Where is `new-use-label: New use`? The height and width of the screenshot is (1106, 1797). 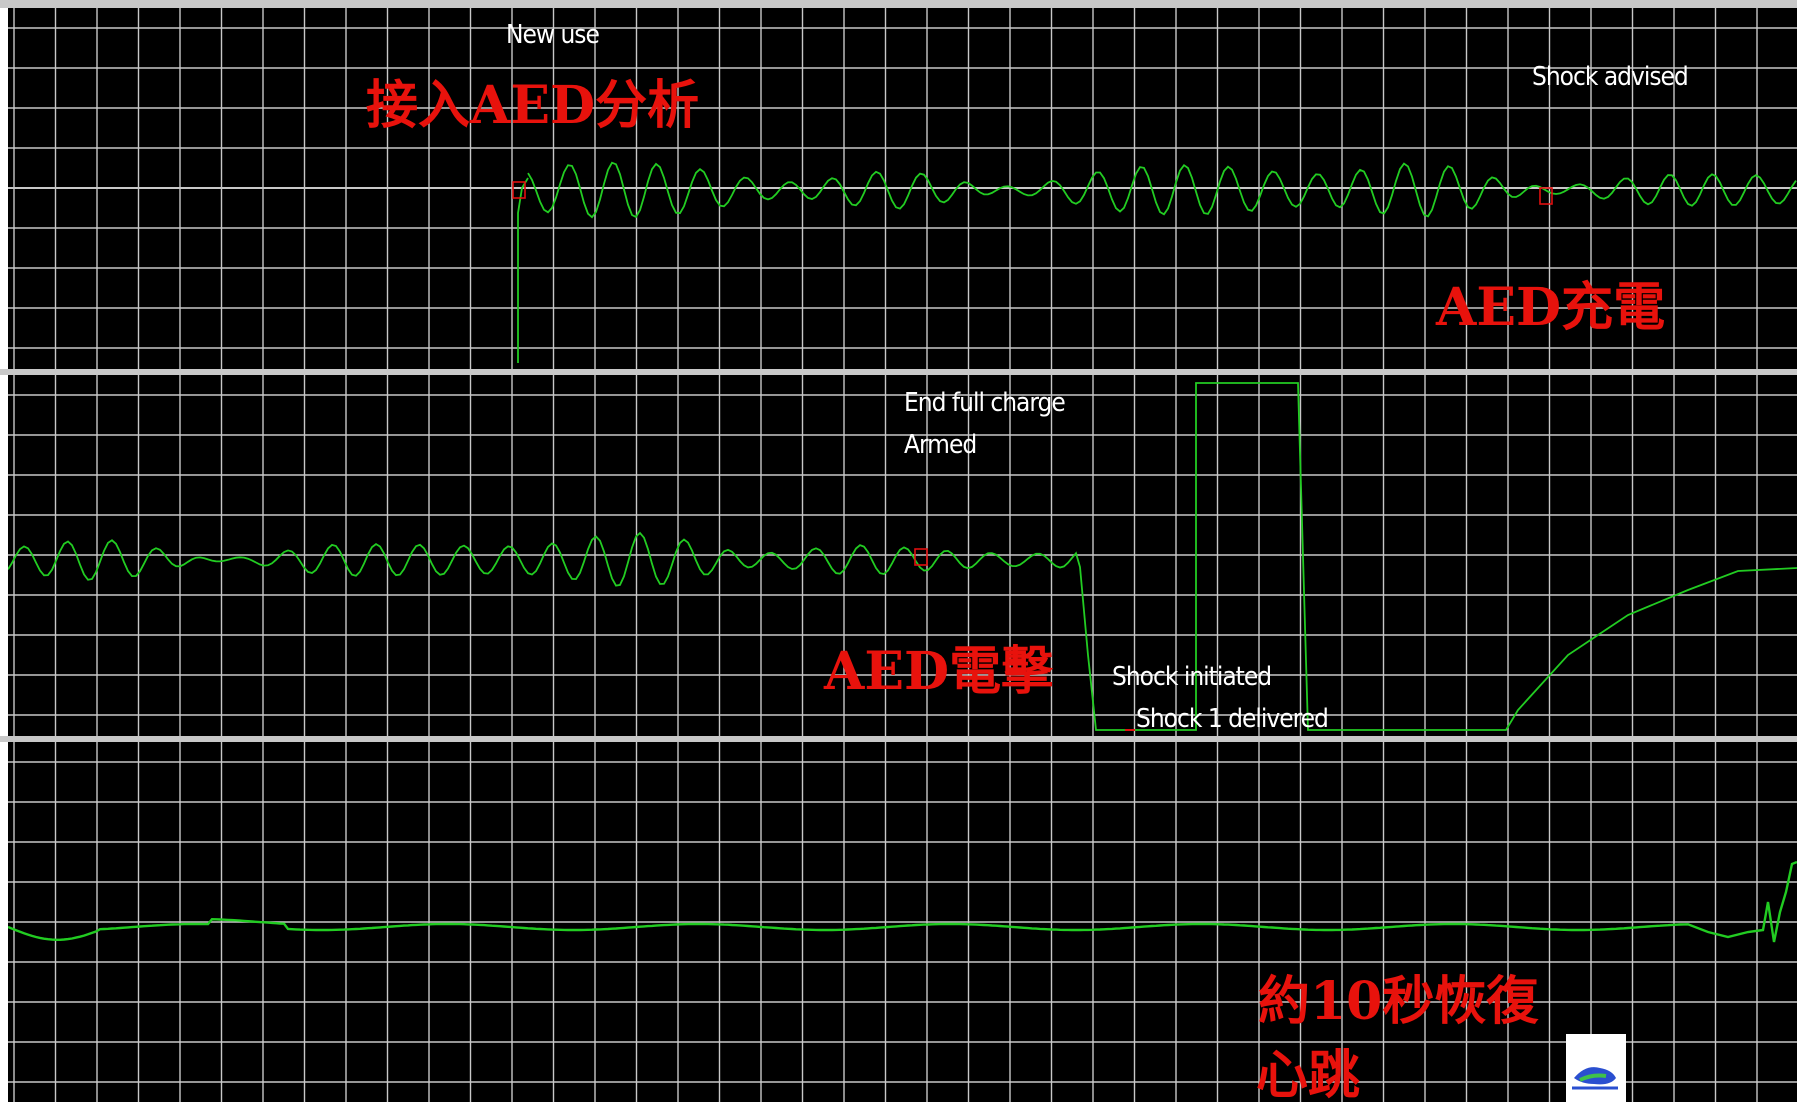
new-use-label: New use is located at coordinates (553, 35).